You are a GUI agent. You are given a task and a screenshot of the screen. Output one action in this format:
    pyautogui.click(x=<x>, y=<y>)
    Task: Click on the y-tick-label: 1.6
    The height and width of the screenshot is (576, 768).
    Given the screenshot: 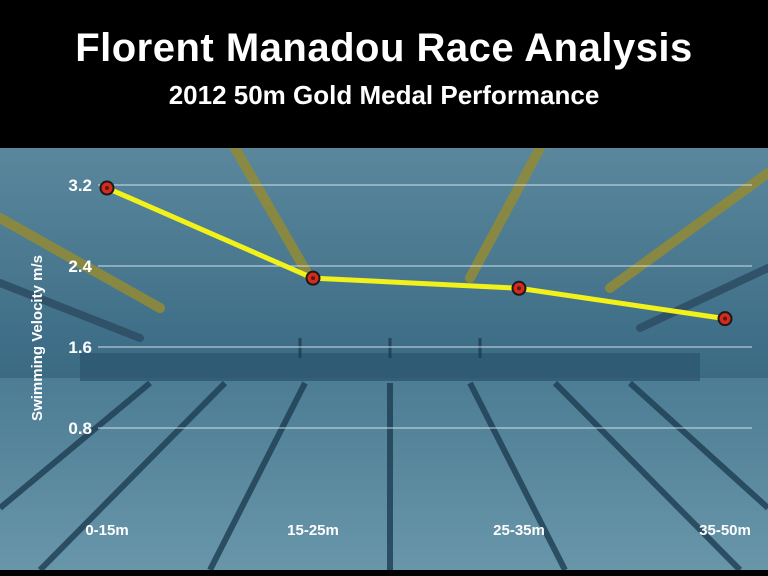 What is the action you would take?
    pyautogui.click(x=80, y=347)
    